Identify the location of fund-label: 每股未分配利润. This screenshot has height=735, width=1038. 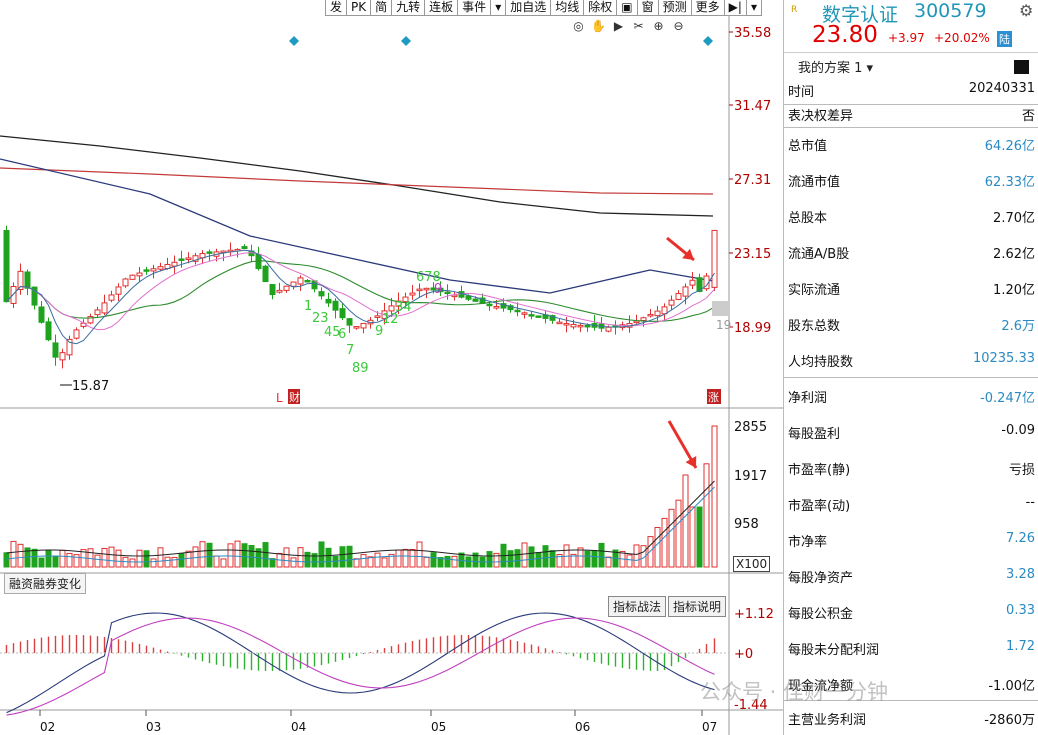
(834, 650).